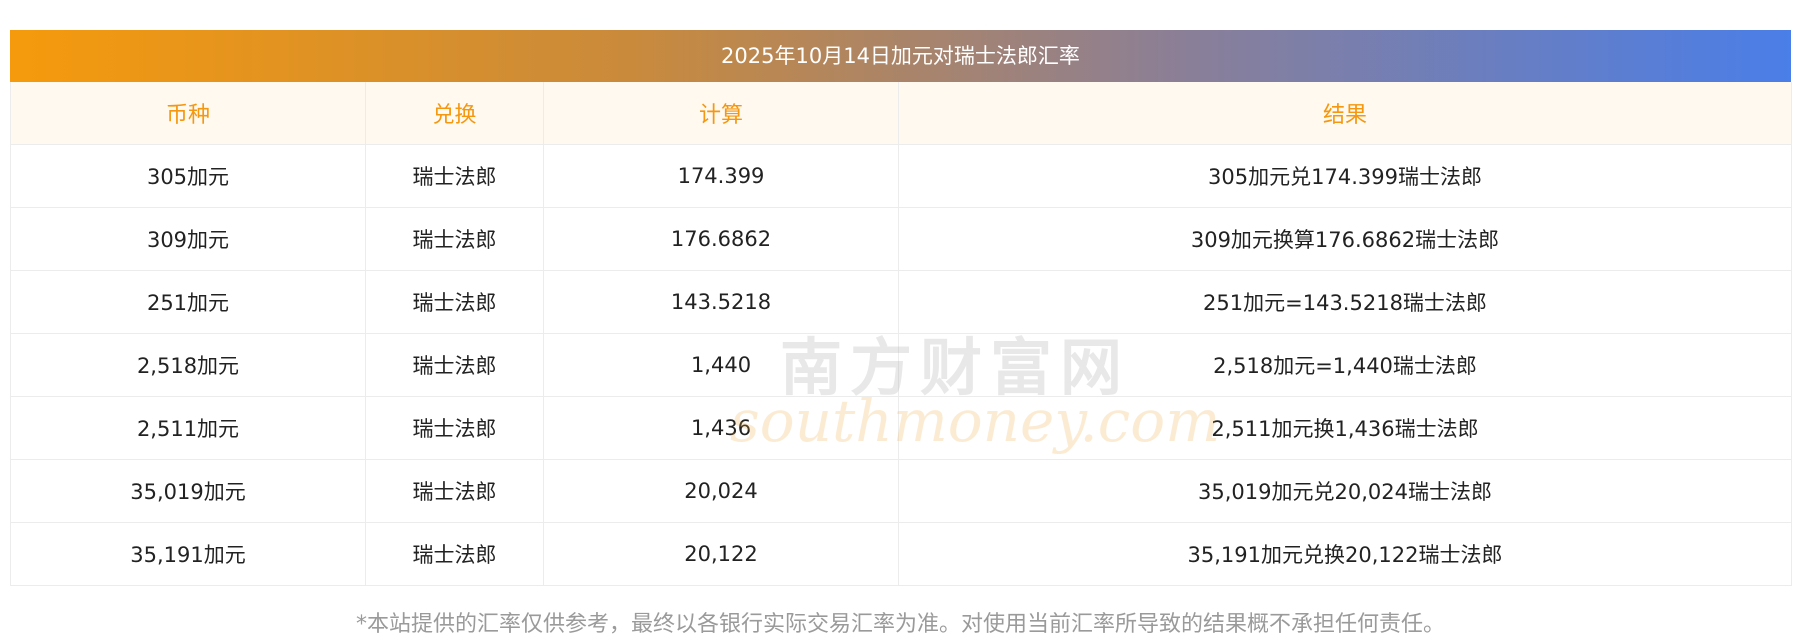  What do you see at coordinates (721, 302) in the screenshot?
I see `cell-calc: 143.5218` at bounding box center [721, 302].